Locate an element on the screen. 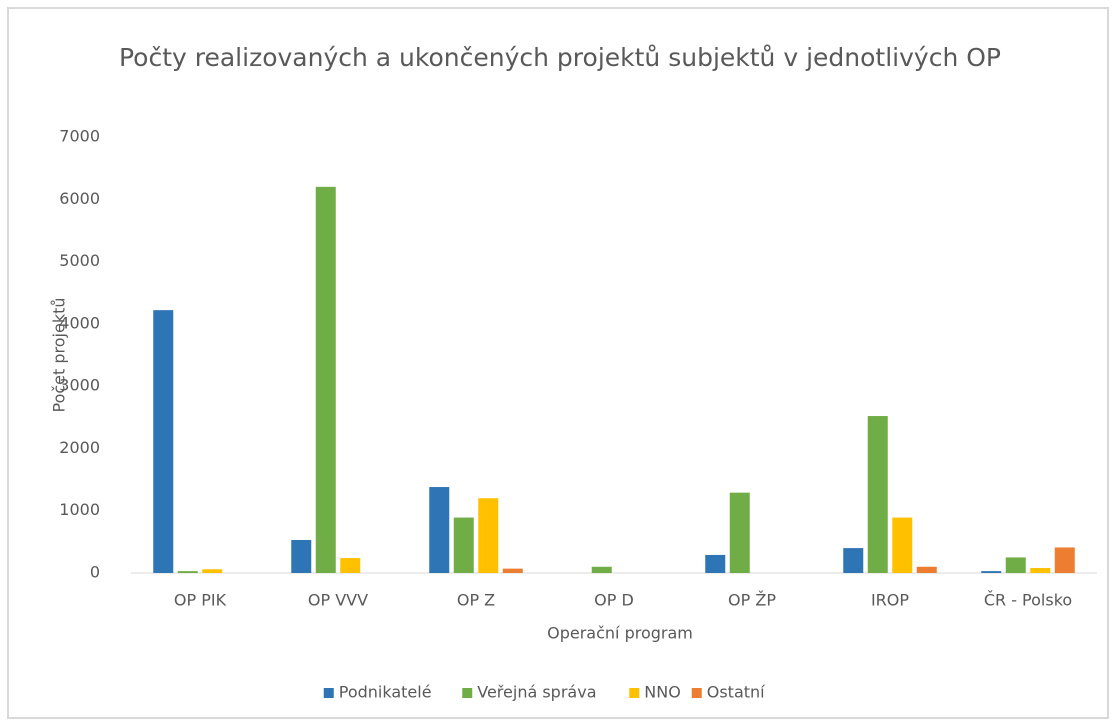 The image size is (1116, 720). legend-label: Veřejná správa is located at coordinates (536, 692).